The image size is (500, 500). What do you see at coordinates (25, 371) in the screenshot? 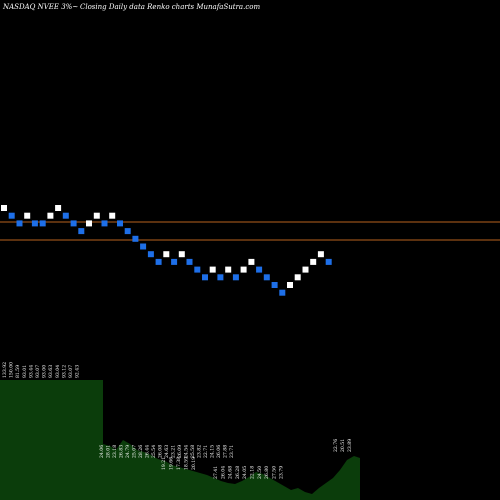
I see `volume-label: 93.01` at bounding box center [25, 371].